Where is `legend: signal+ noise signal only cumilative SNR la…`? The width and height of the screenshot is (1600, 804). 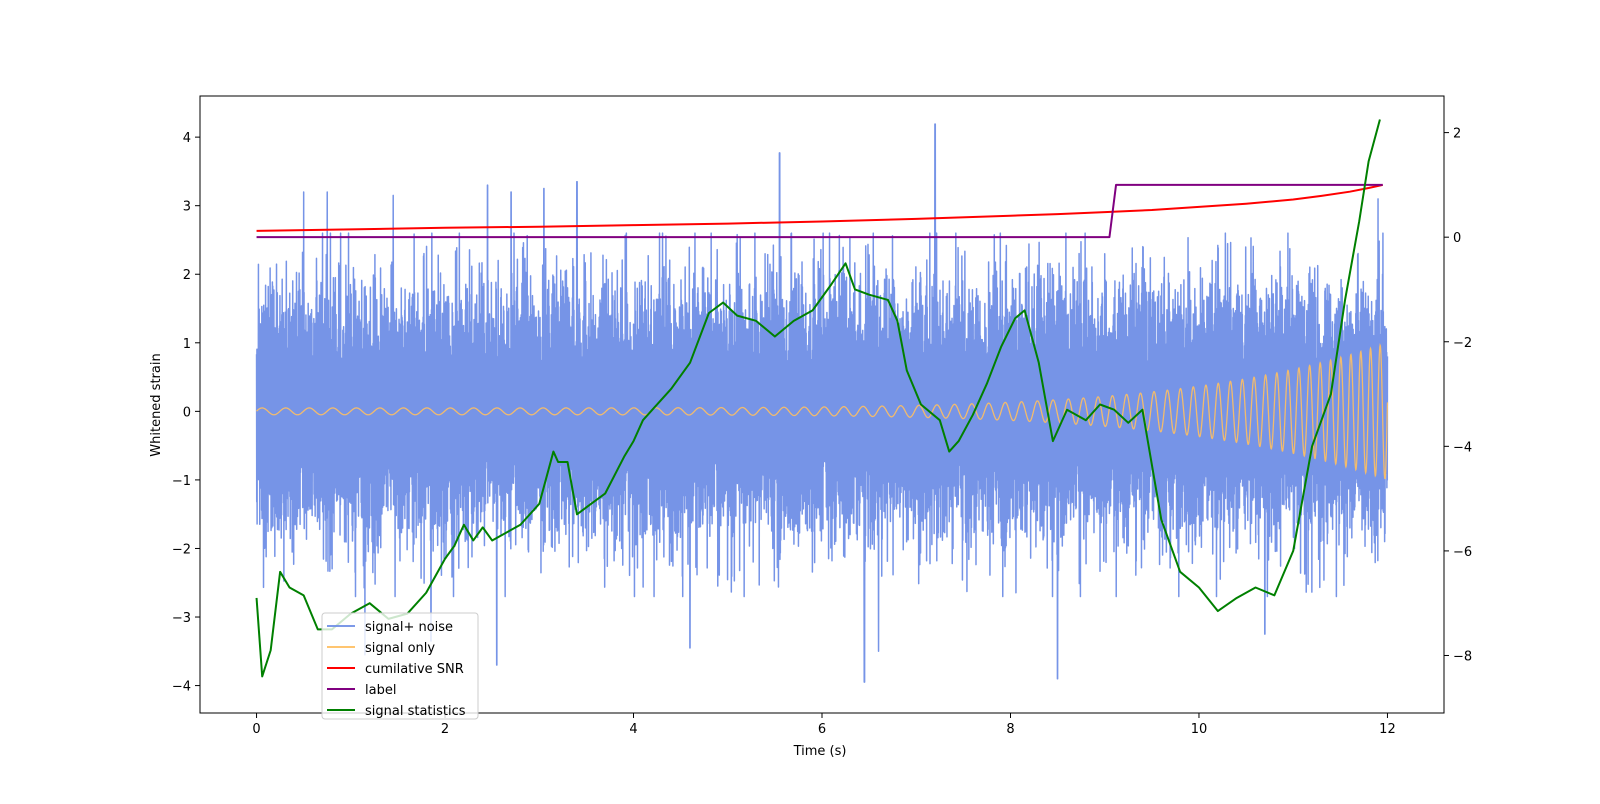 legend: signal+ noise signal only cumilative SNR la… is located at coordinates (400, 666).